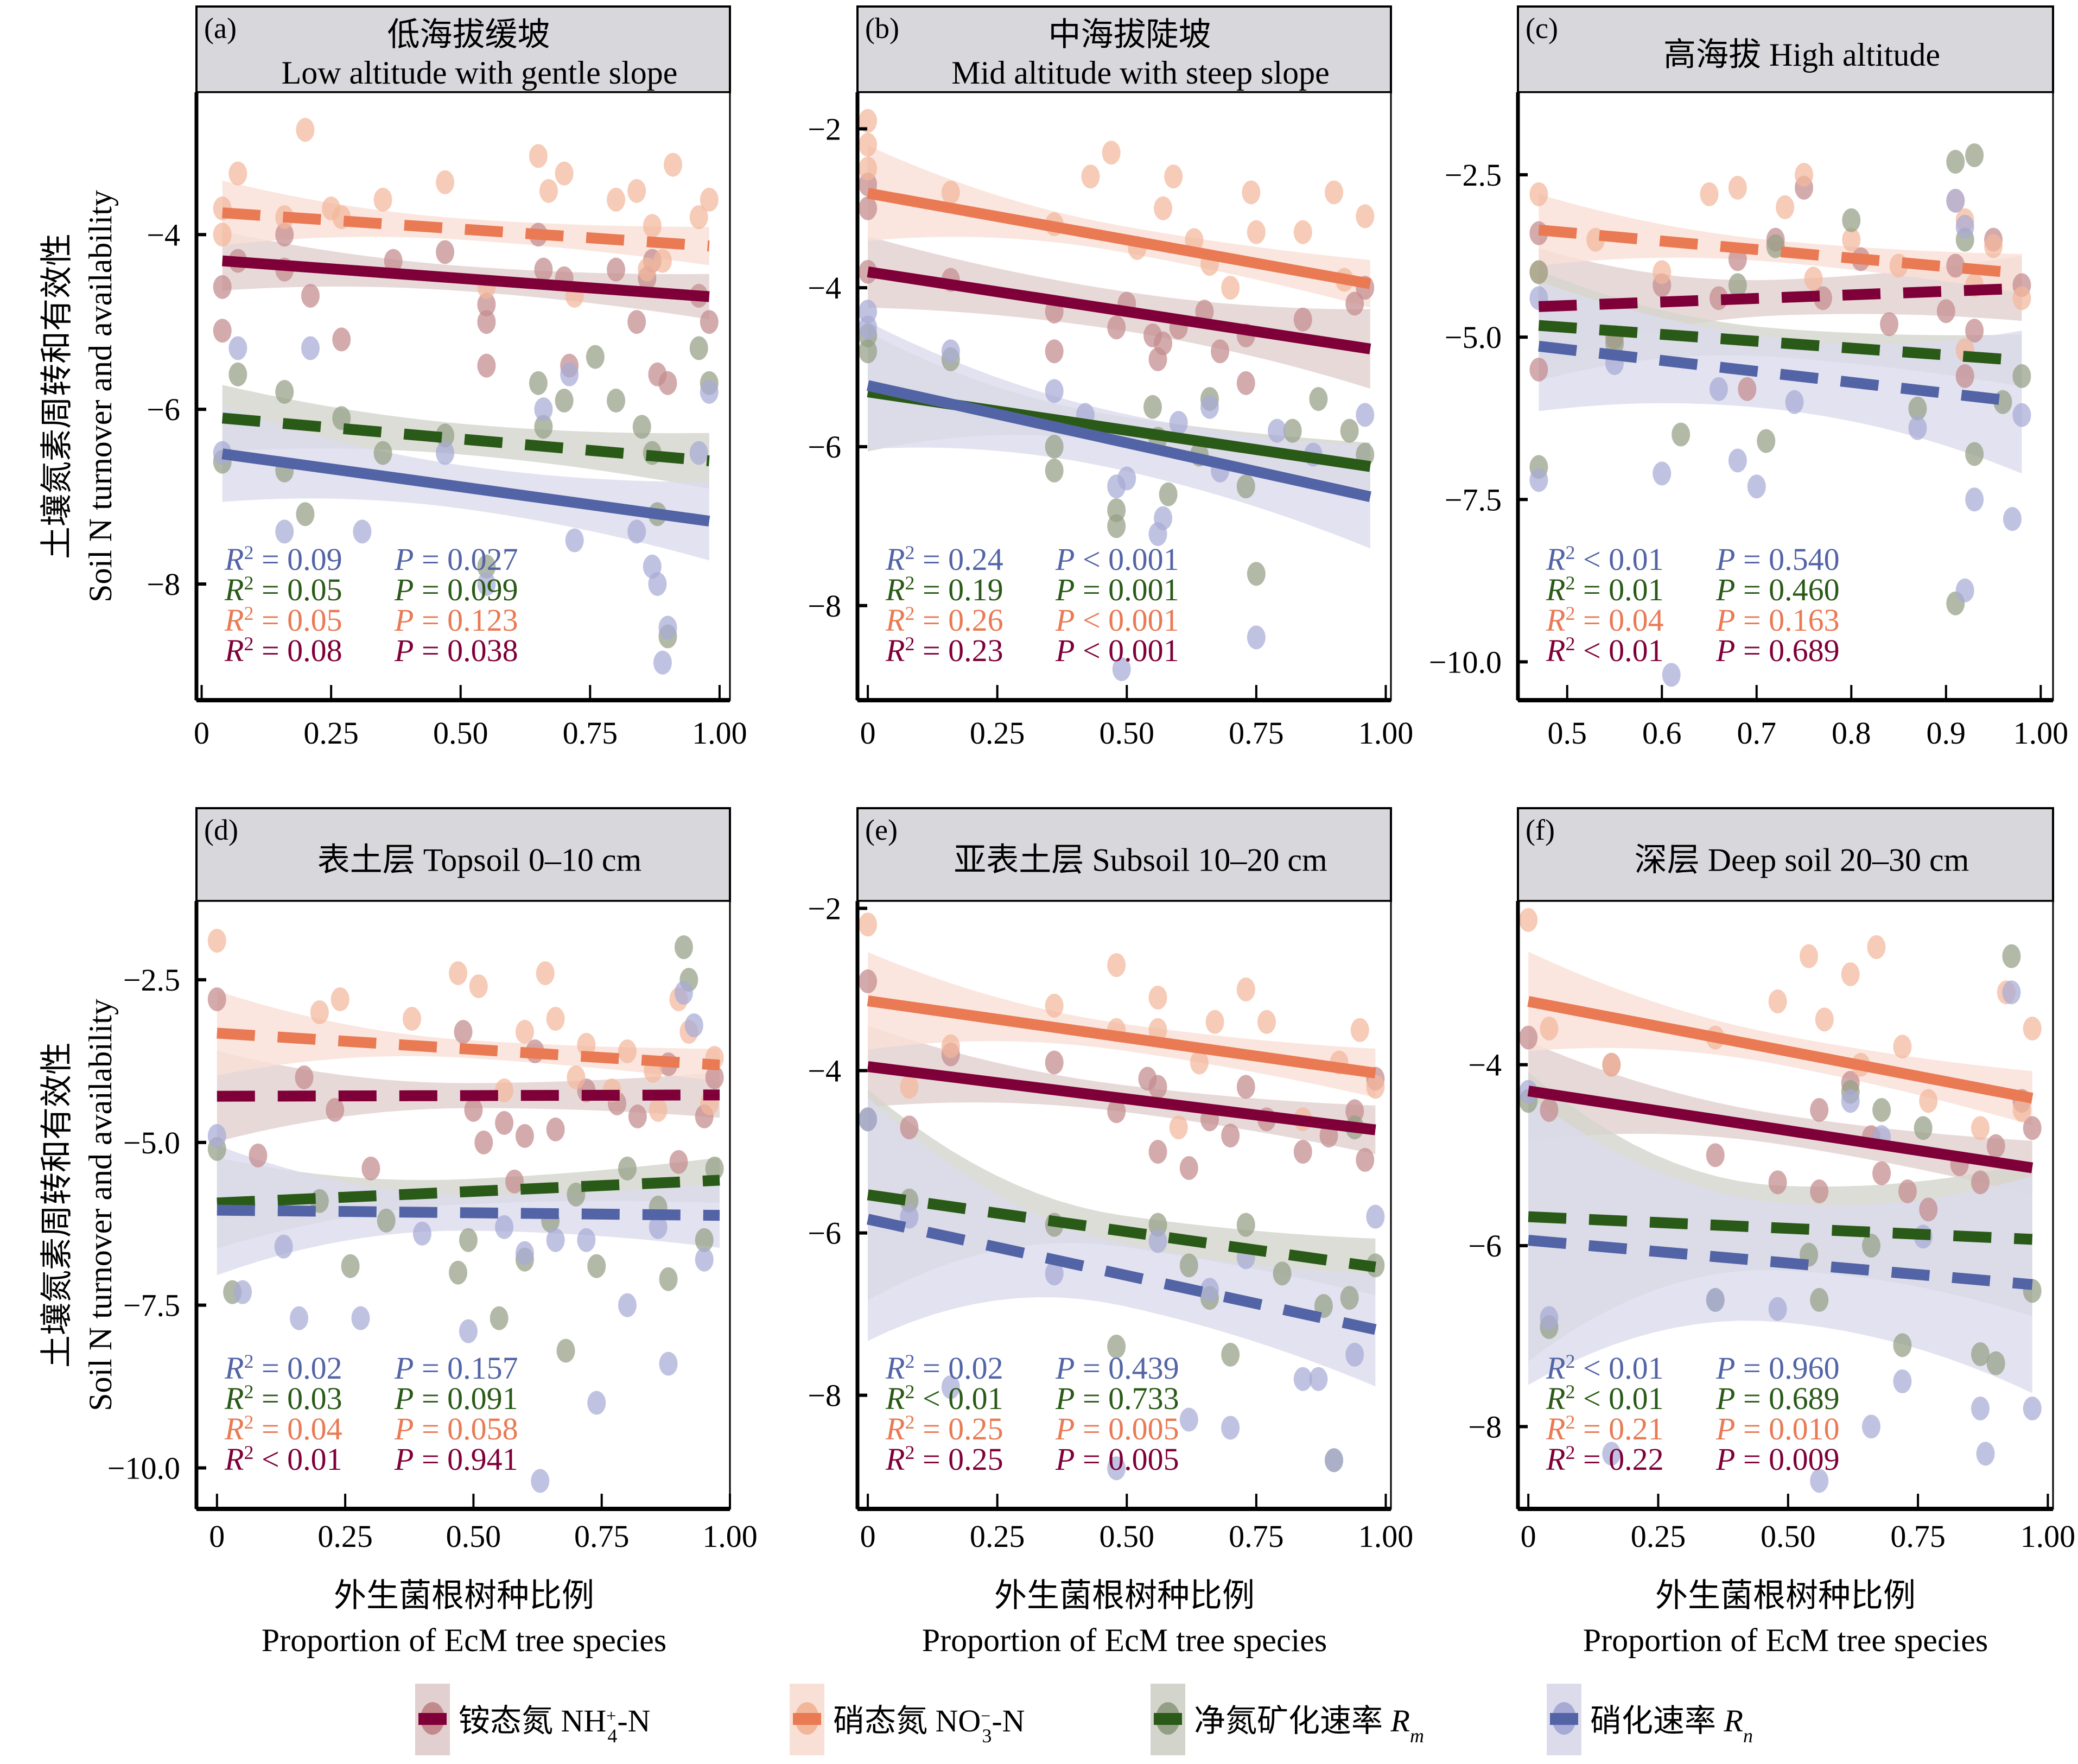  Describe the element at coordinates (824, 909) in the screenshot. I see `y-tick-label: −2` at that location.